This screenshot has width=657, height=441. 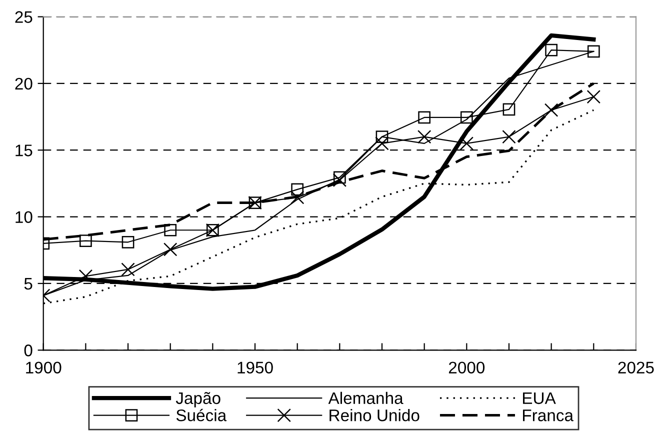 I want to click on x-tick-label: 2025, so click(x=636, y=368).